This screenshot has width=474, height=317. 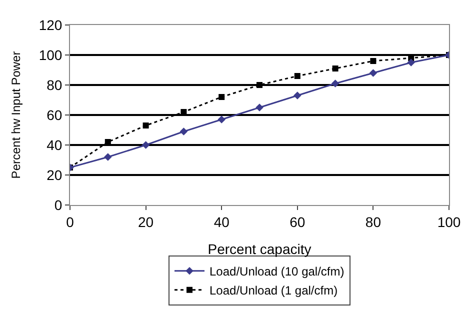 What do you see at coordinates (54, 144) in the screenshot?
I see `y-tick-label: 40` at bounding box center [54, 144].